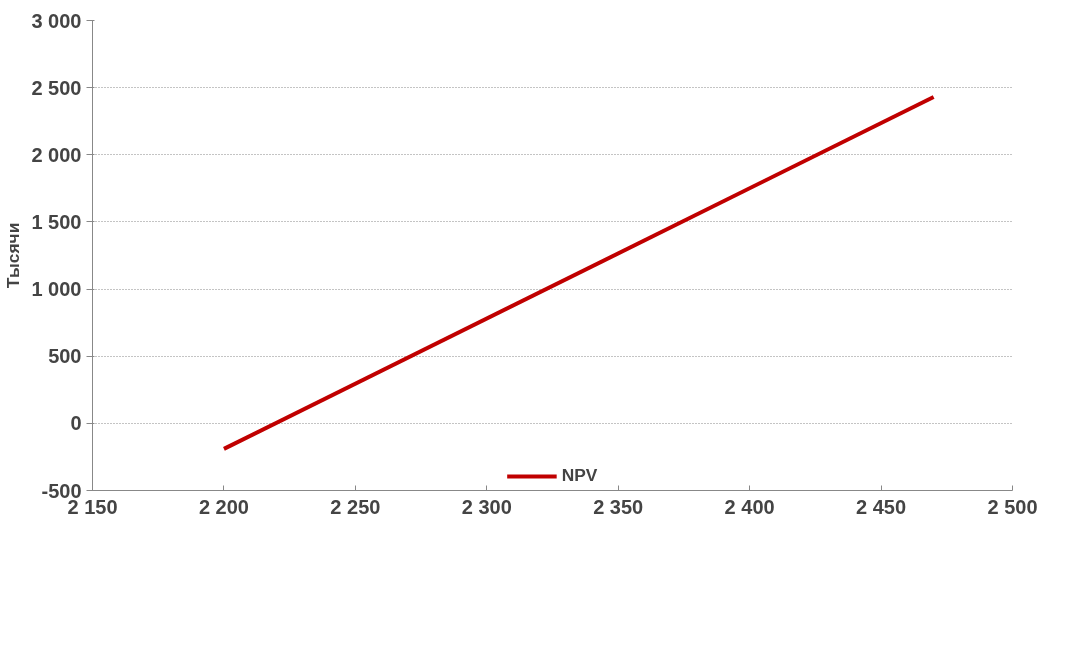 The width and height of the screenshot is (1087, 664). Describe the element at coordinates (579, 475) in the screenshot. I see `legend-label: NPV` at that location.